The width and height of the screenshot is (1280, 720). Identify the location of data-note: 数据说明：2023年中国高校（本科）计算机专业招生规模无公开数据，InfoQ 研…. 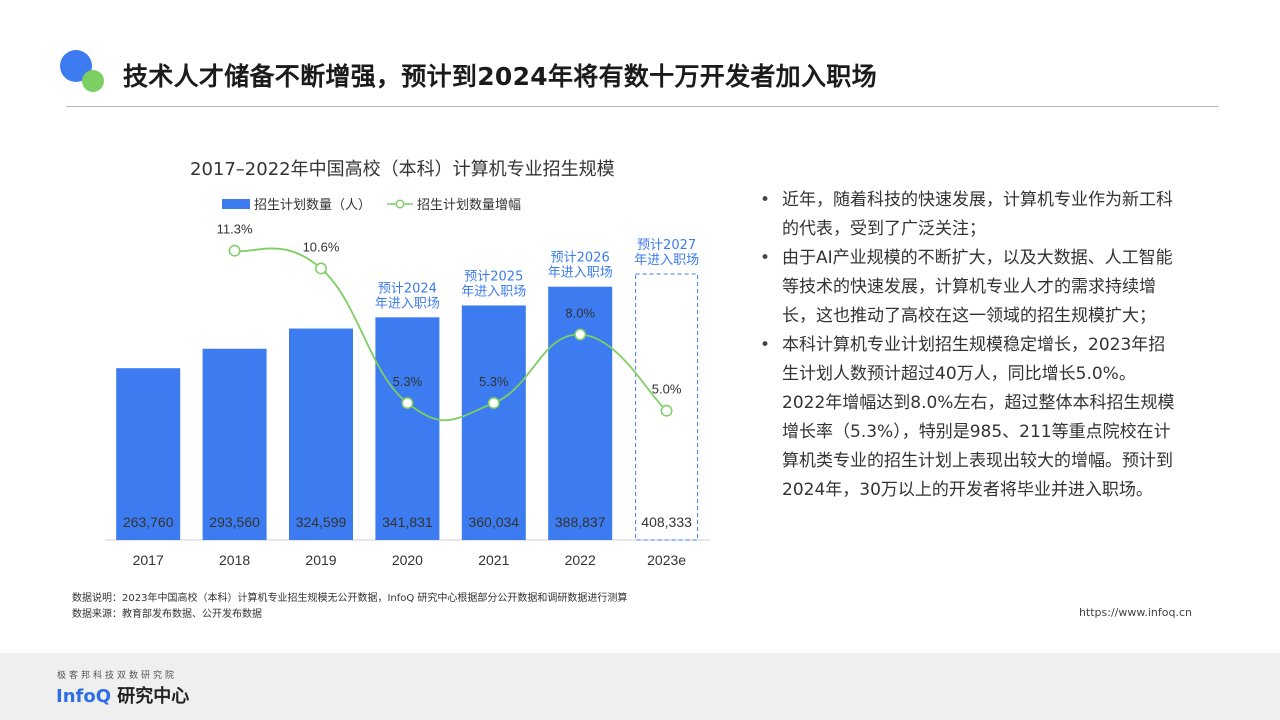
(350, 598).